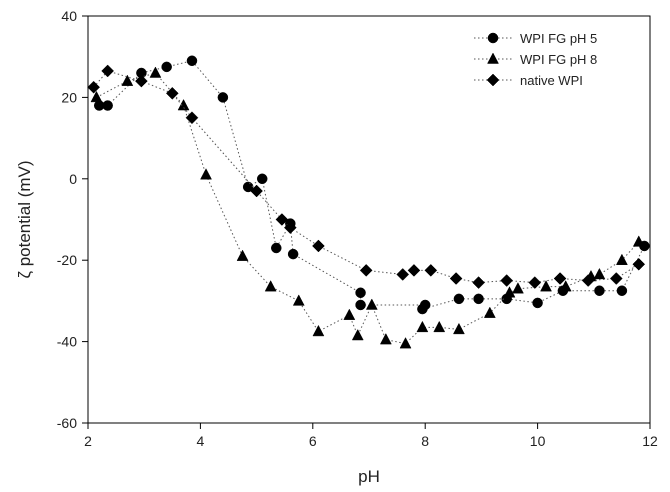 The height and width of the screenshot is (492, 670). Describe the element at coordinates (67, 423) in the screenshot. I see `y-tick-label: -60` at that location.